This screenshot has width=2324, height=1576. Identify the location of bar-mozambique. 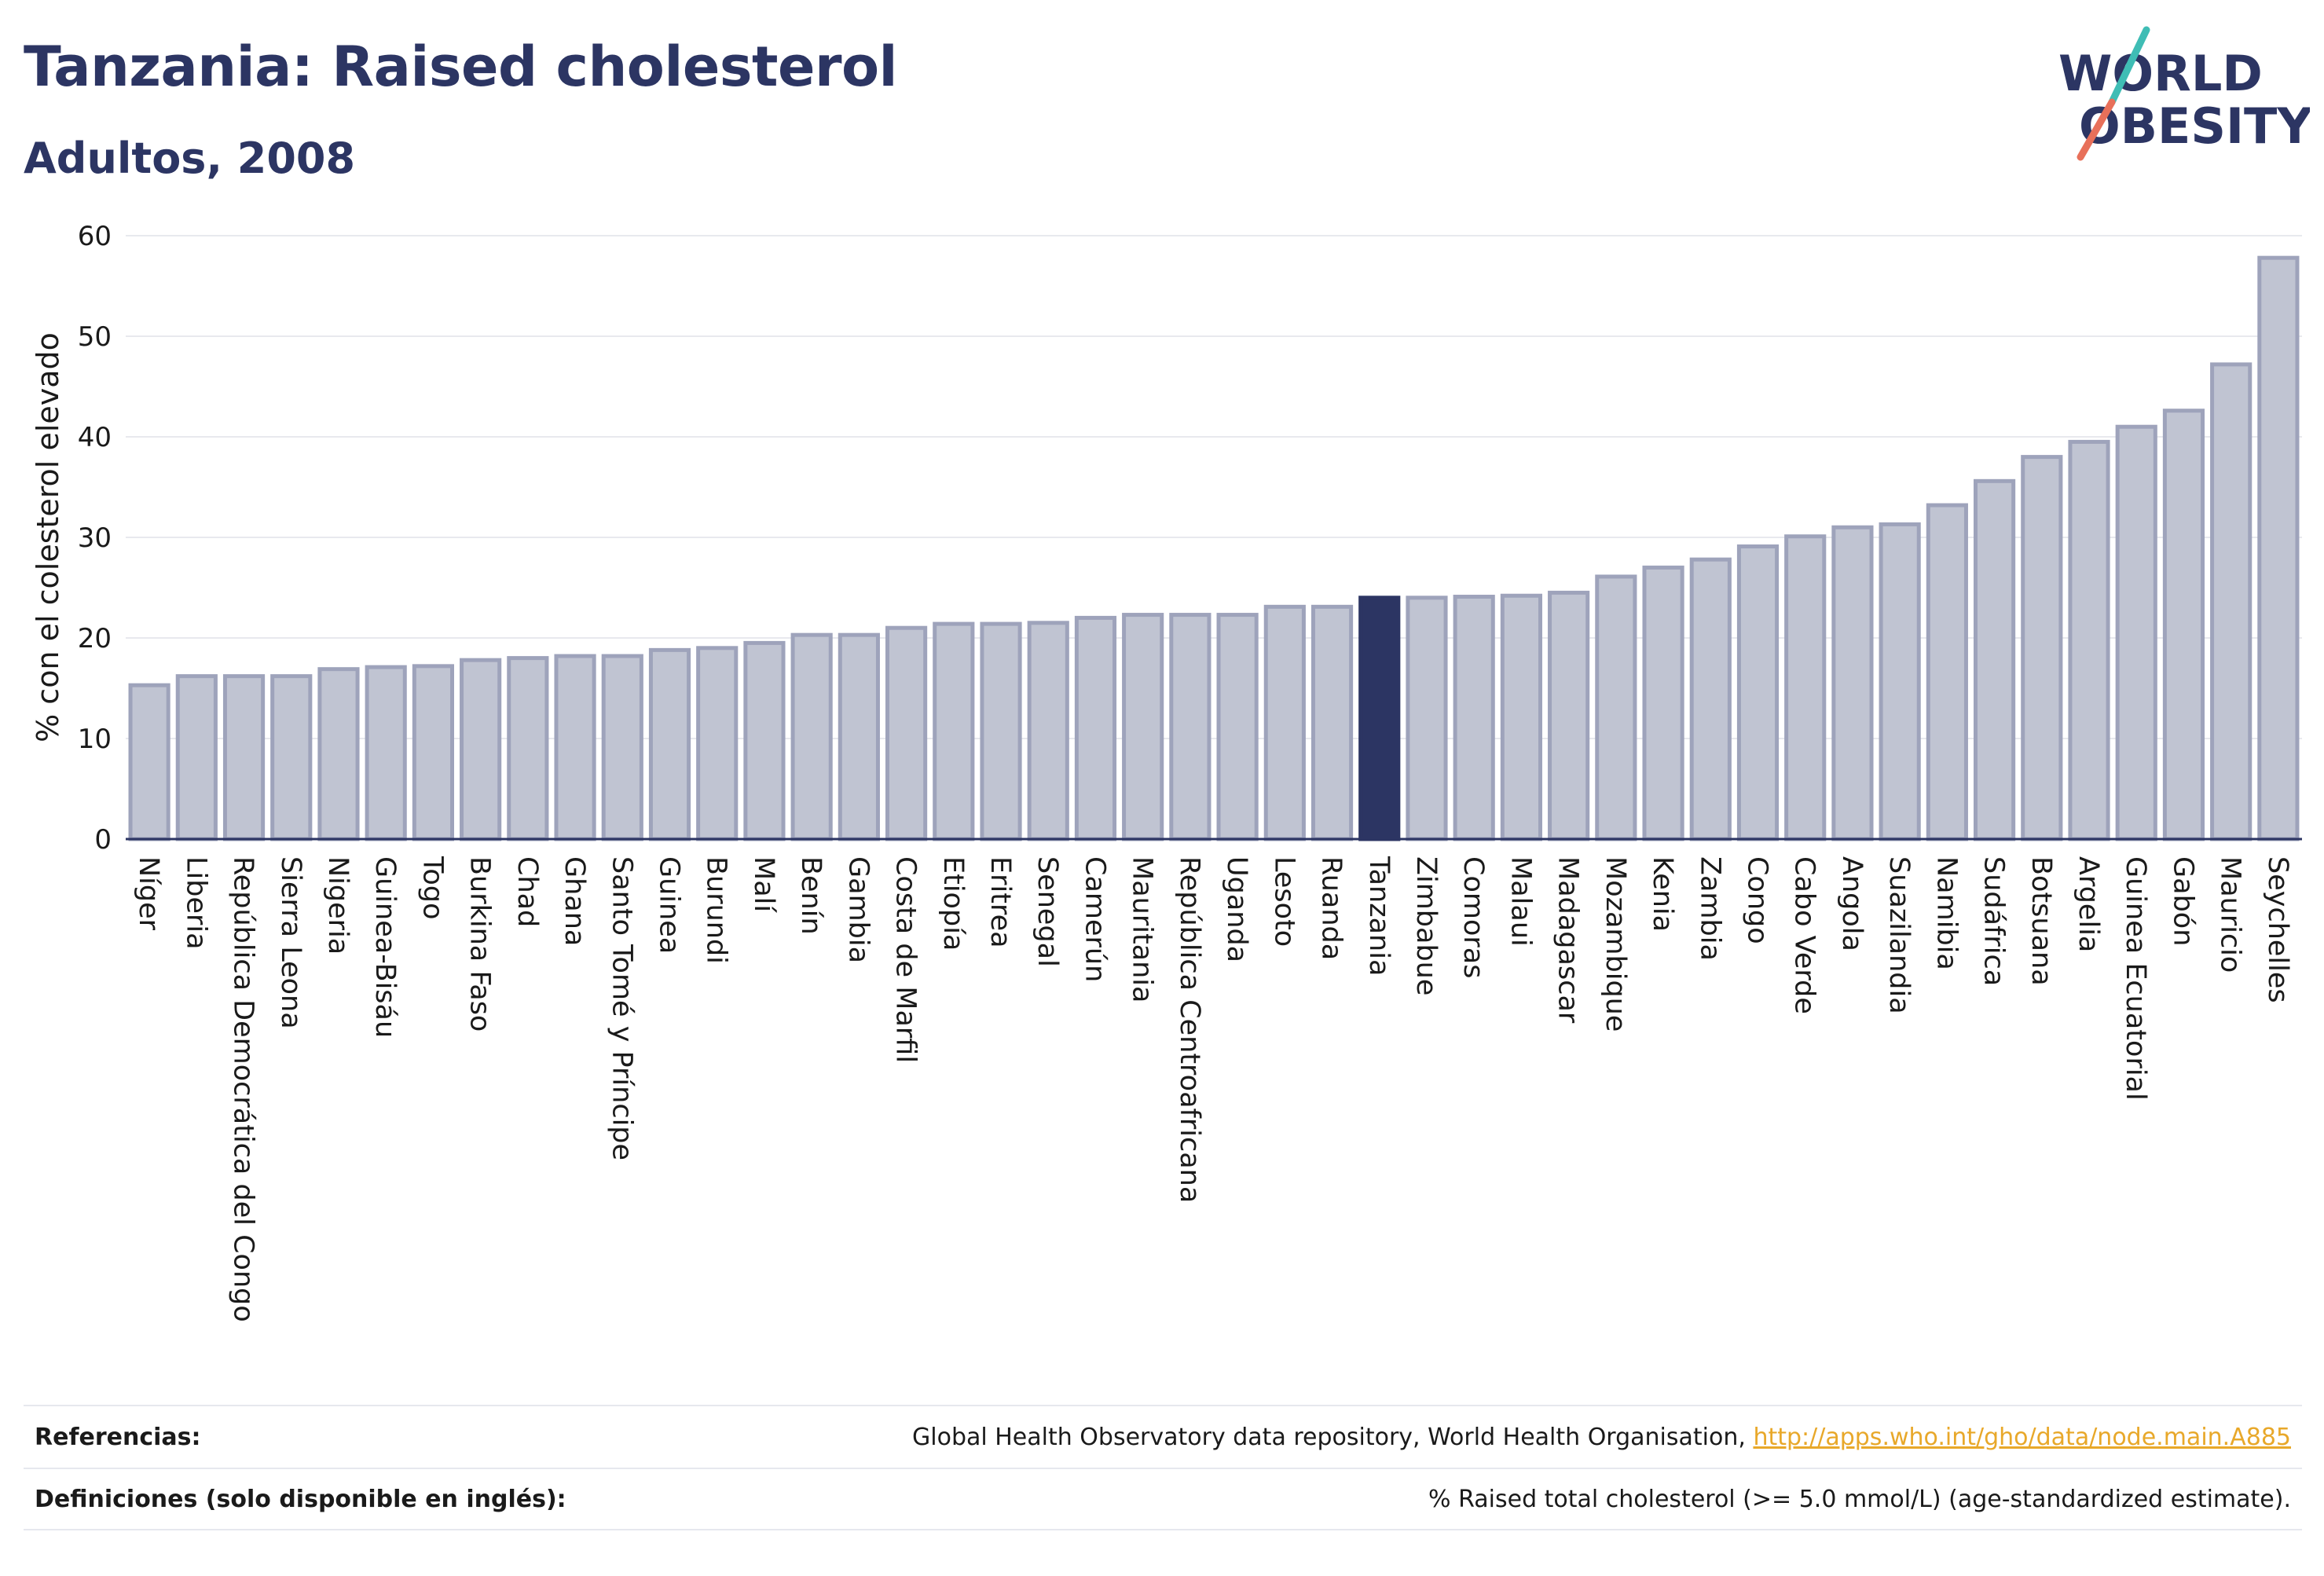
(1616, 707).